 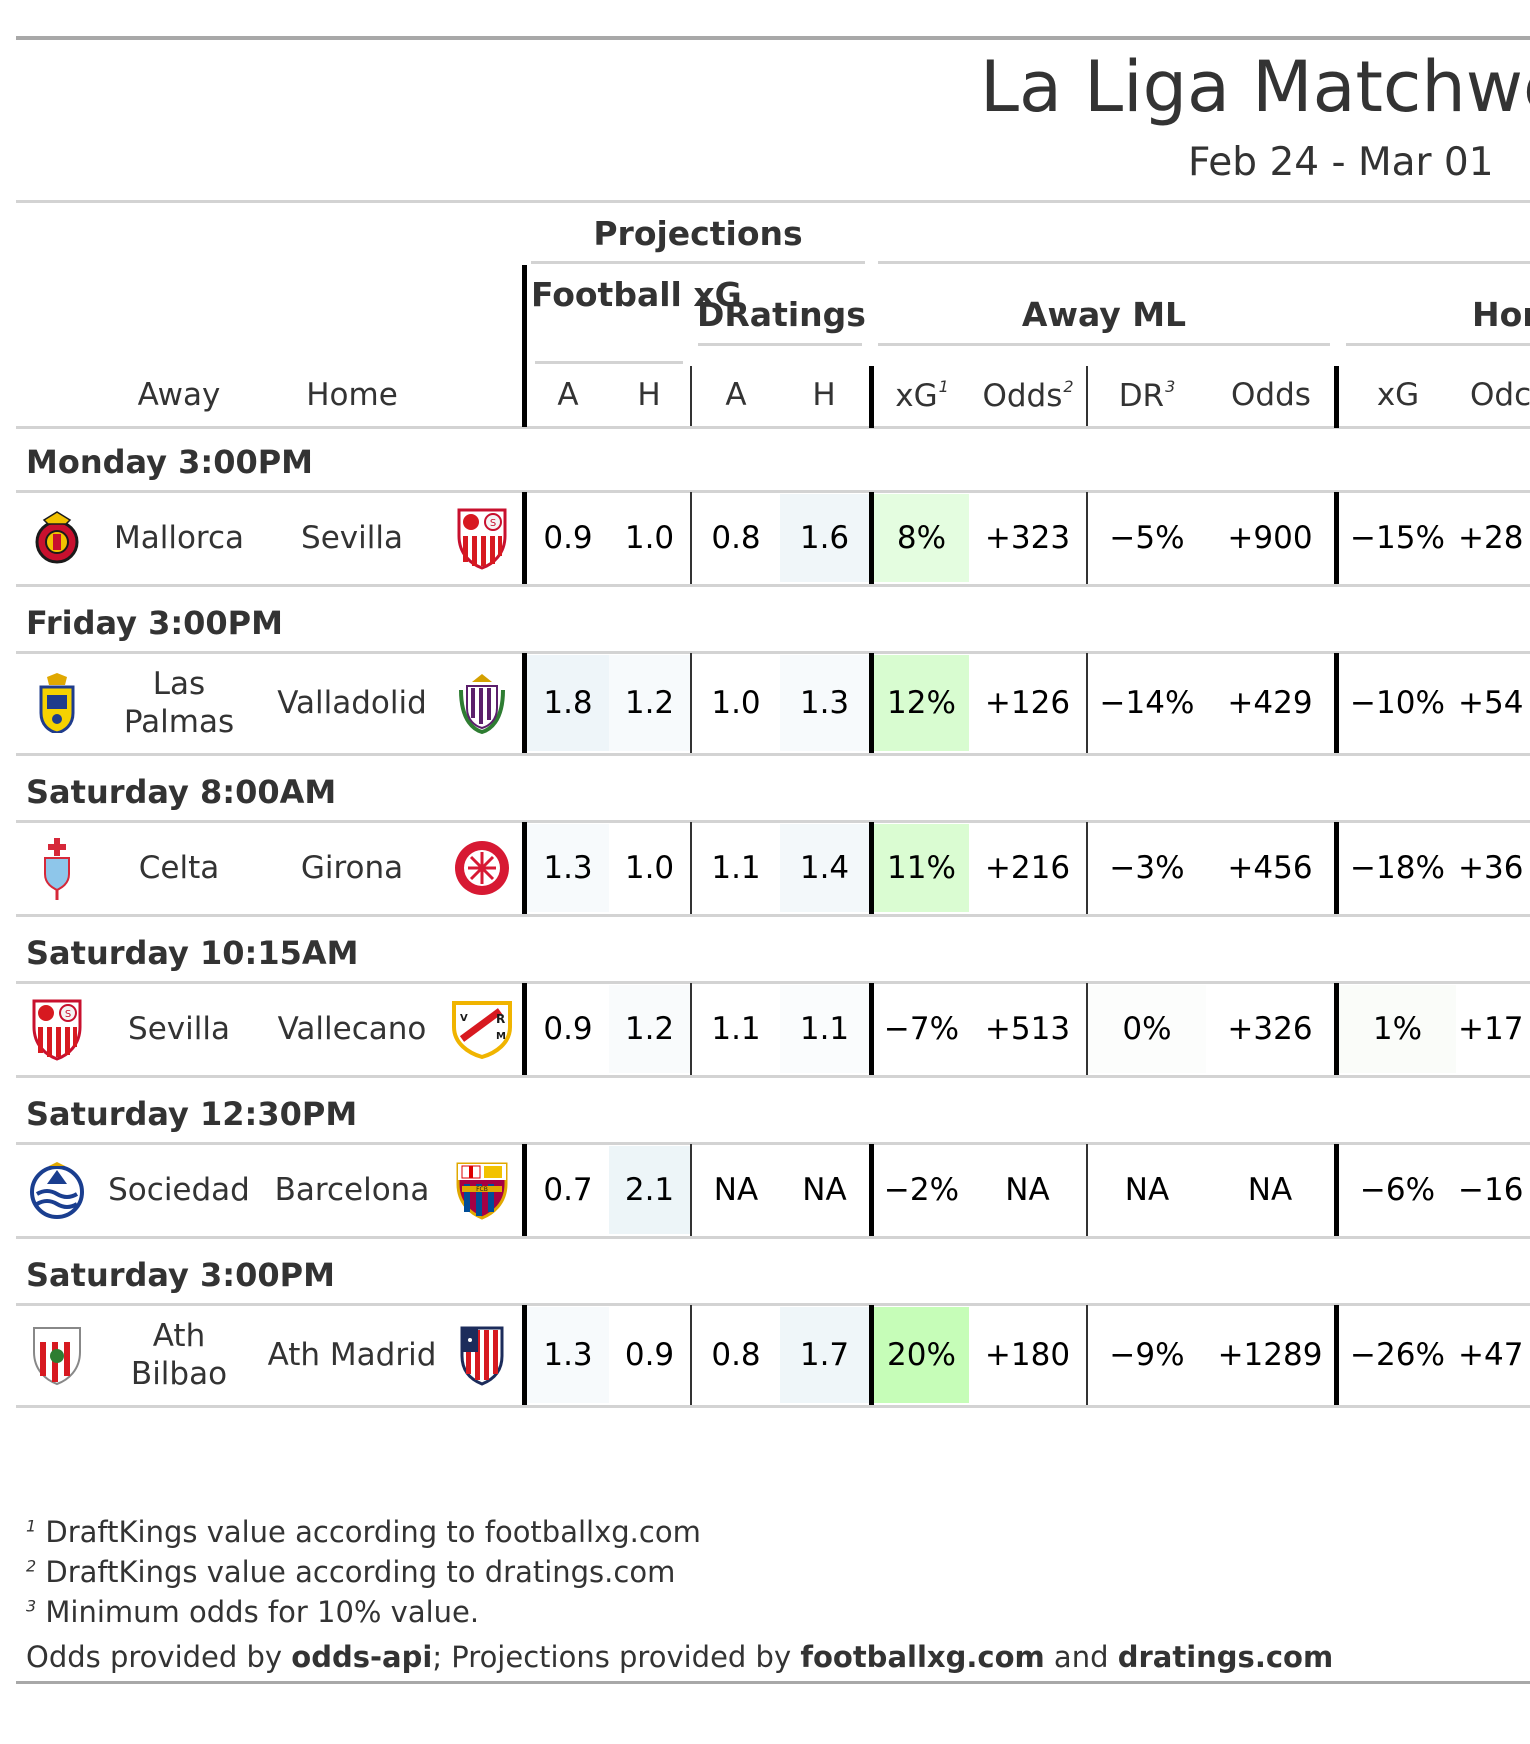 I want to click on cell-dr-a: 1.1, so click(x=736, y=1029).